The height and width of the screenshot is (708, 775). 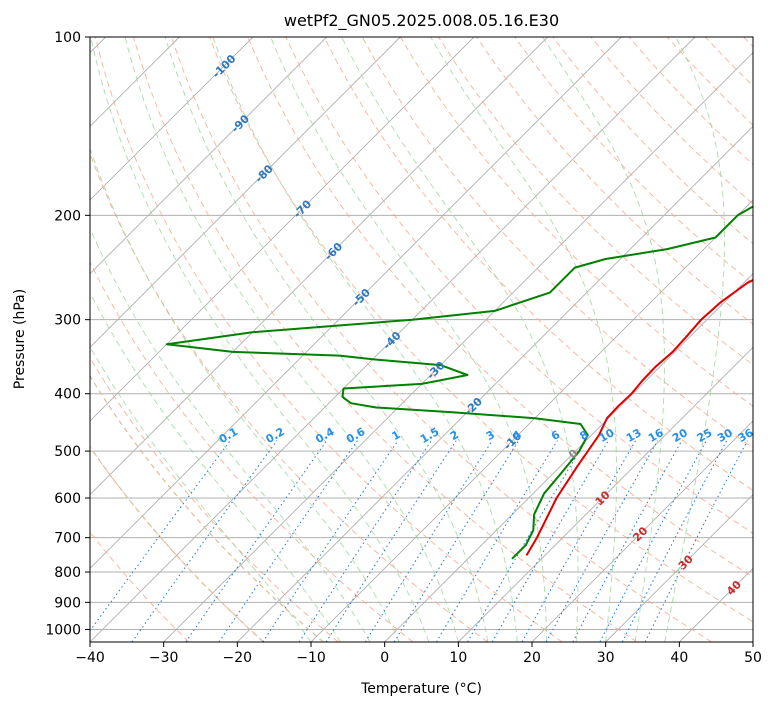 I want to click on mixing-ratio-label: 36, so click(x=746, y=435).